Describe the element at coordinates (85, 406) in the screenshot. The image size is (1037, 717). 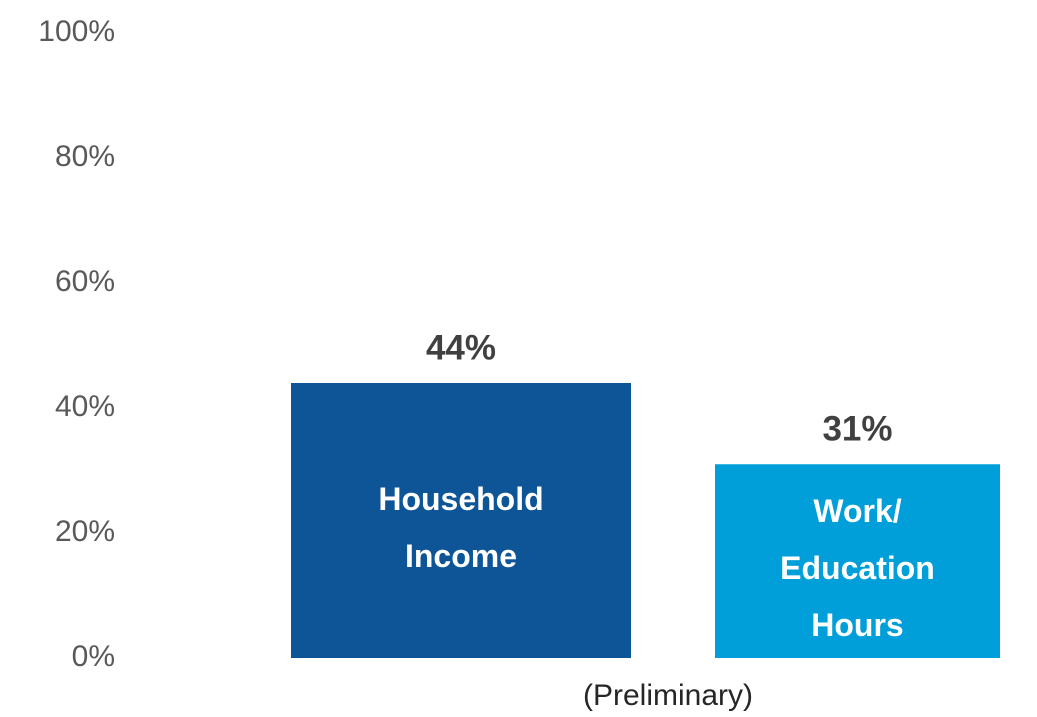
I see `y-tick-label: 40%` at that location.